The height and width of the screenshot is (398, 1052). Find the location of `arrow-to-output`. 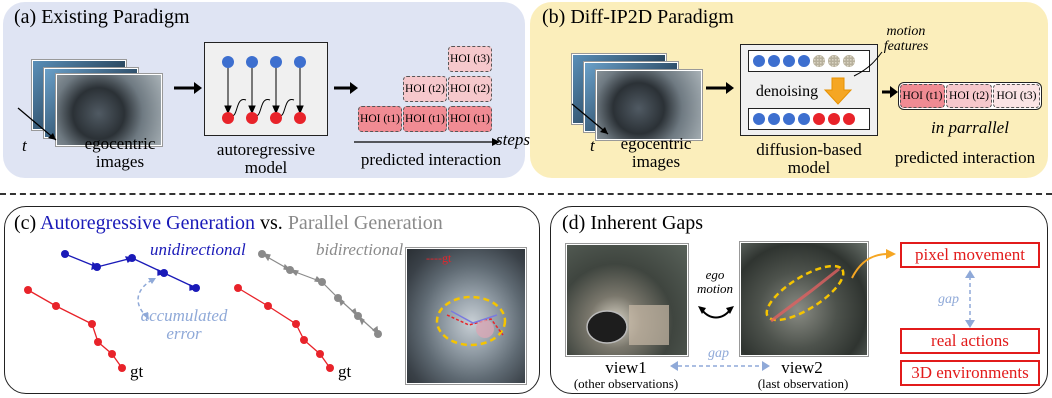

arrow-to-output is located at coordinates (346, 88).